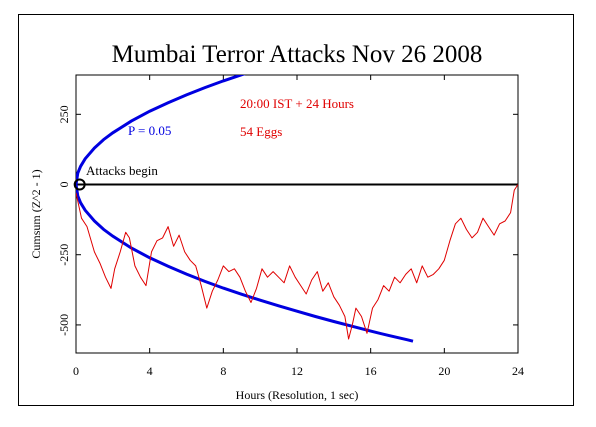 The width and height of the screenshot is (596, 427). What do you see at coordinates (371, 371) in the screenshot?
I see `x-tick-label: 16` at bounding box center [371, 371].